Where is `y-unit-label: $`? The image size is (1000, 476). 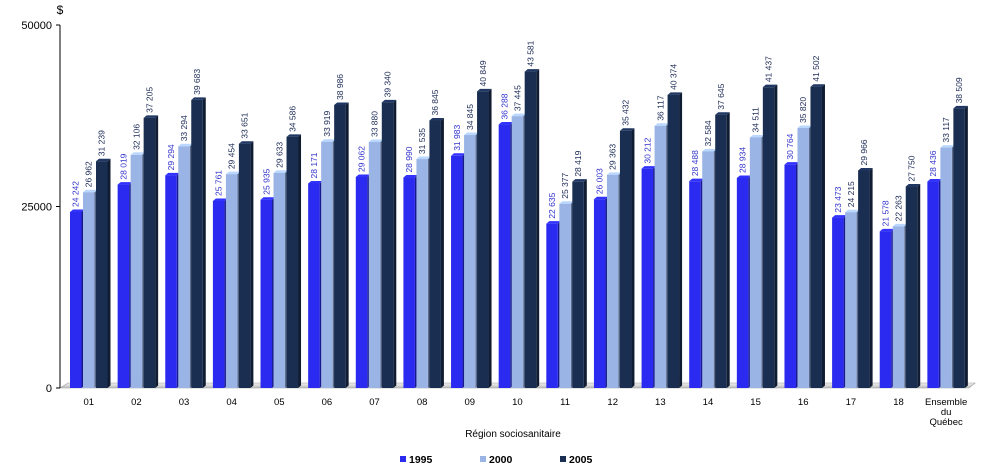 y-unit-label: $ is located at coordinates (60, 10).